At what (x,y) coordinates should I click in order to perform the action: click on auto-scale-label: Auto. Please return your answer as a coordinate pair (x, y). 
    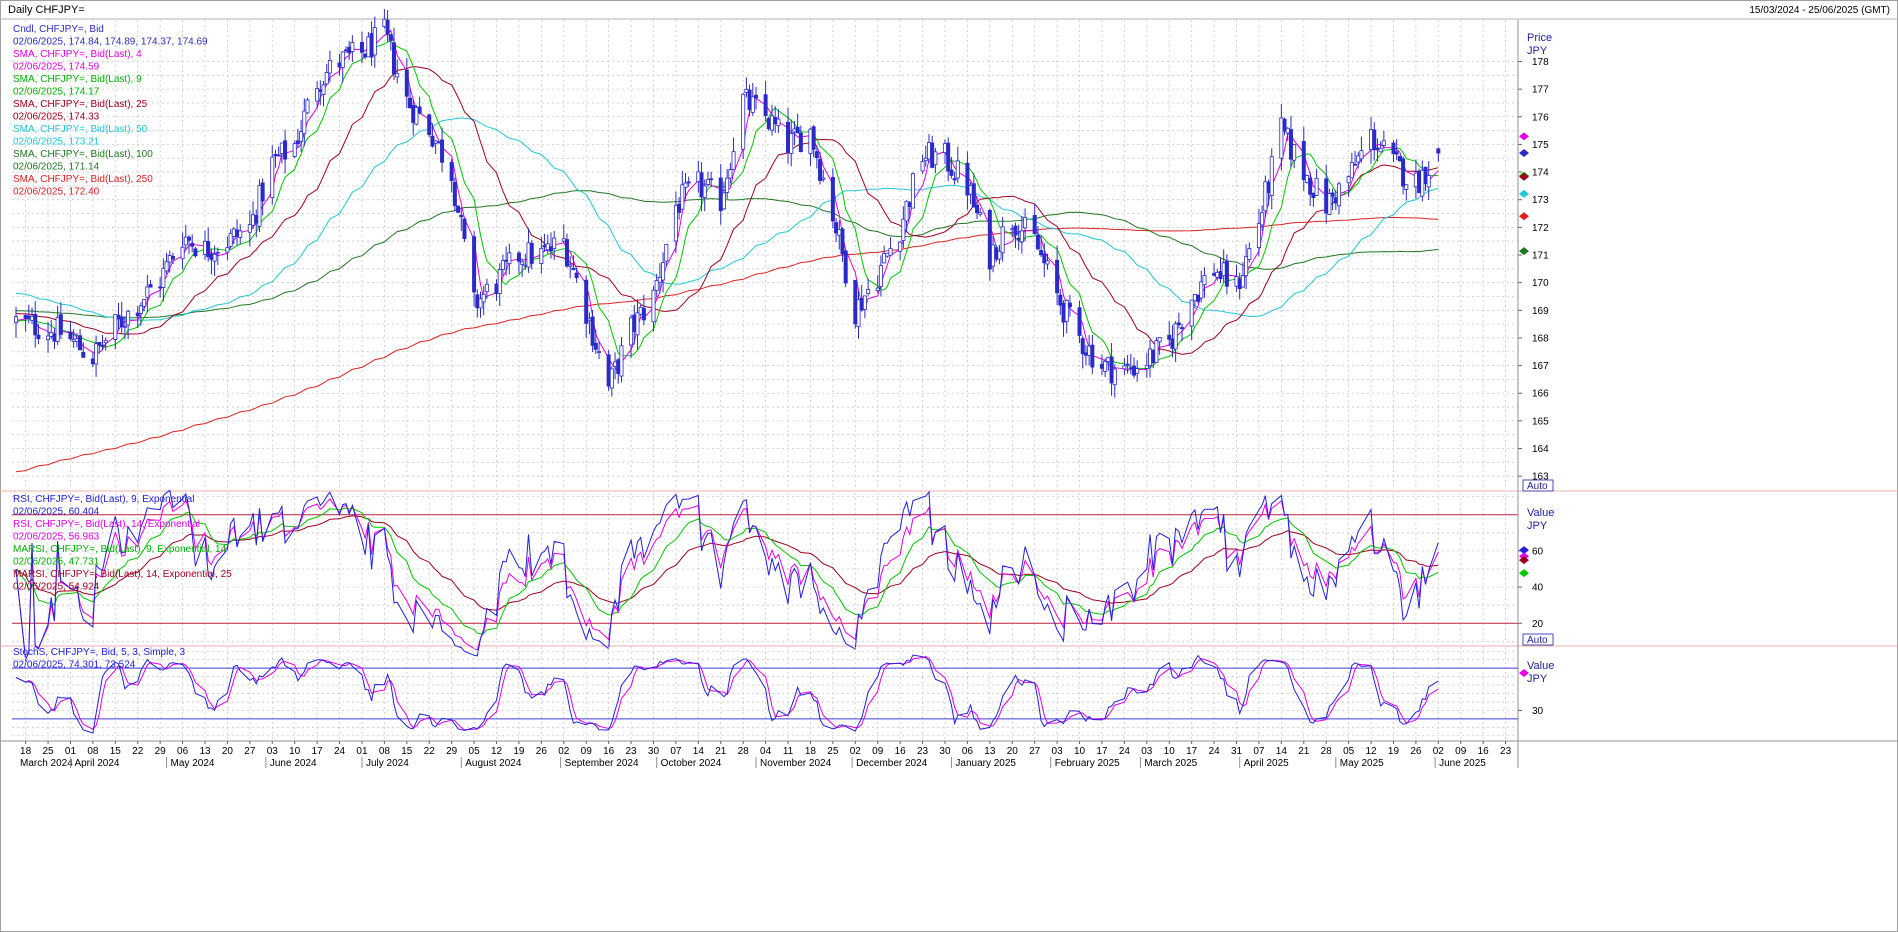
    Looking at the image, I should click on (1537, 486).